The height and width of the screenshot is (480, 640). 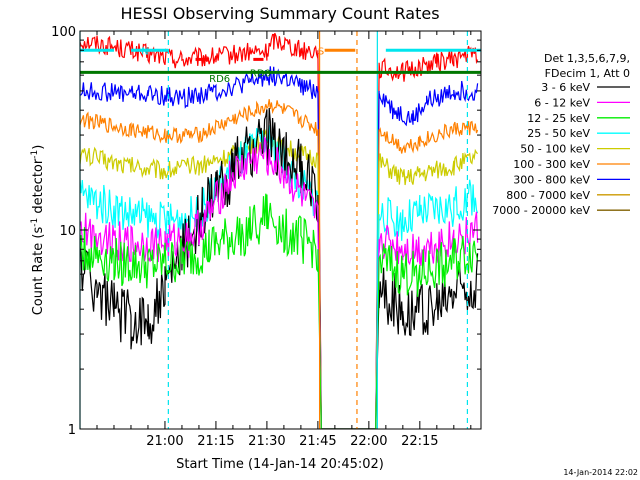 What do you see at coordinates (72, 430) in the screenshot?
I see `y-tick-label: 1` at bounding box center [72, 430].